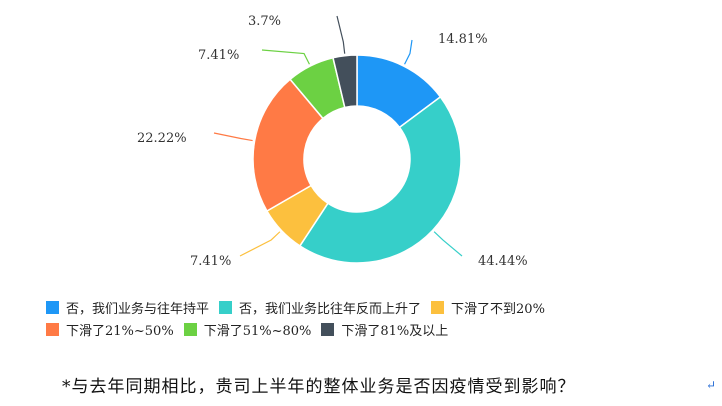 This screenshot has height=406, width=722. What do you see at coordinates (257, 331) in the screenshot?
I see `legend-label-51-80: 下滑了51%~80%` at bounding box center [257, 331].